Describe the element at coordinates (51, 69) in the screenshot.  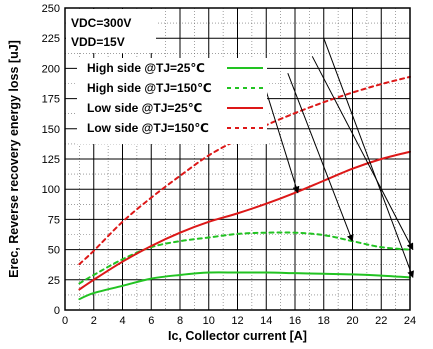
I see `y-tick-label: 200` at that location.